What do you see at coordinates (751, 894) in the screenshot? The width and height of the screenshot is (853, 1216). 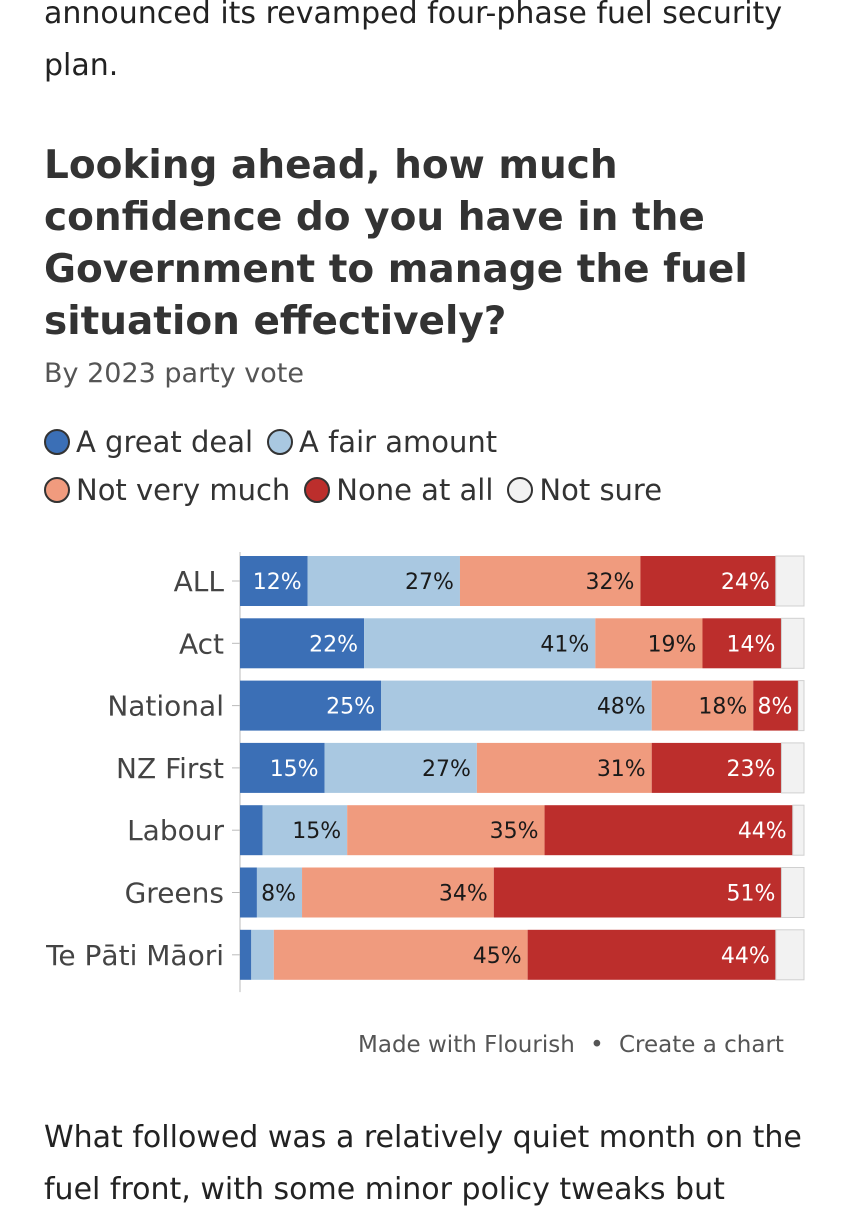 I see `bar-data-label: 51%` at bounding box center [751, 894].